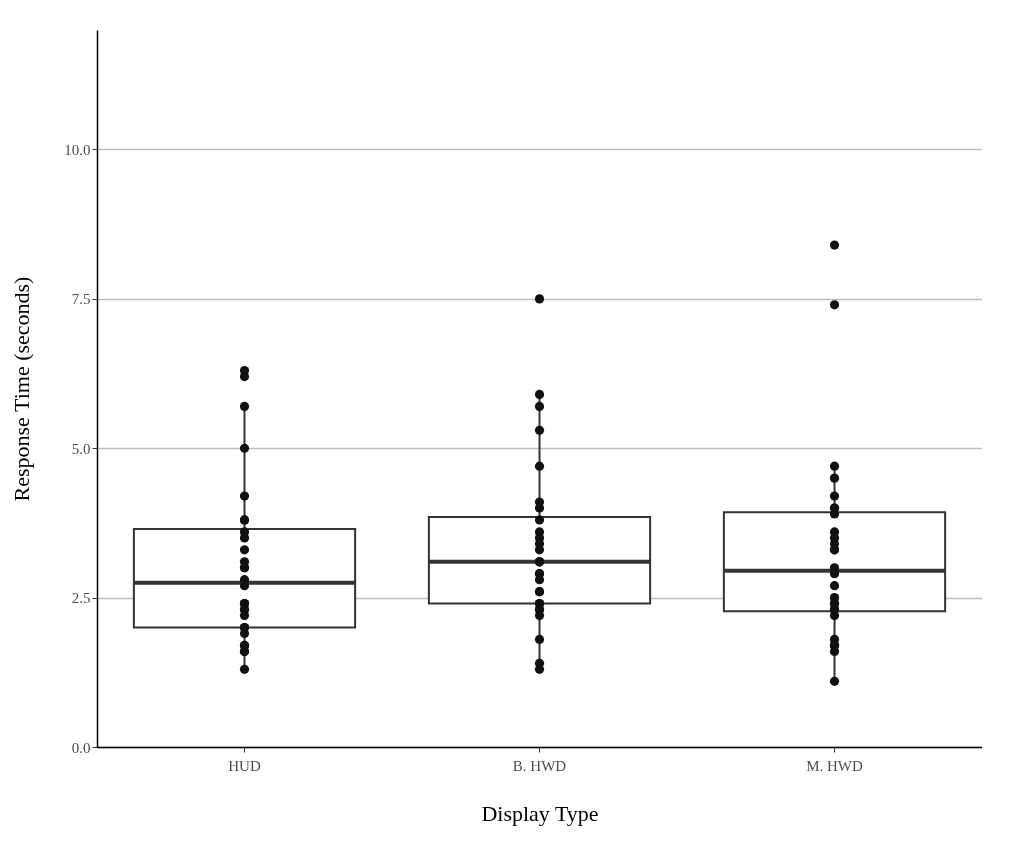  What do you see at coordinates (22, 389) in the screenshot?
I see `y-axis-title: Response Time (seconds)` at bounding box center [22, 389].